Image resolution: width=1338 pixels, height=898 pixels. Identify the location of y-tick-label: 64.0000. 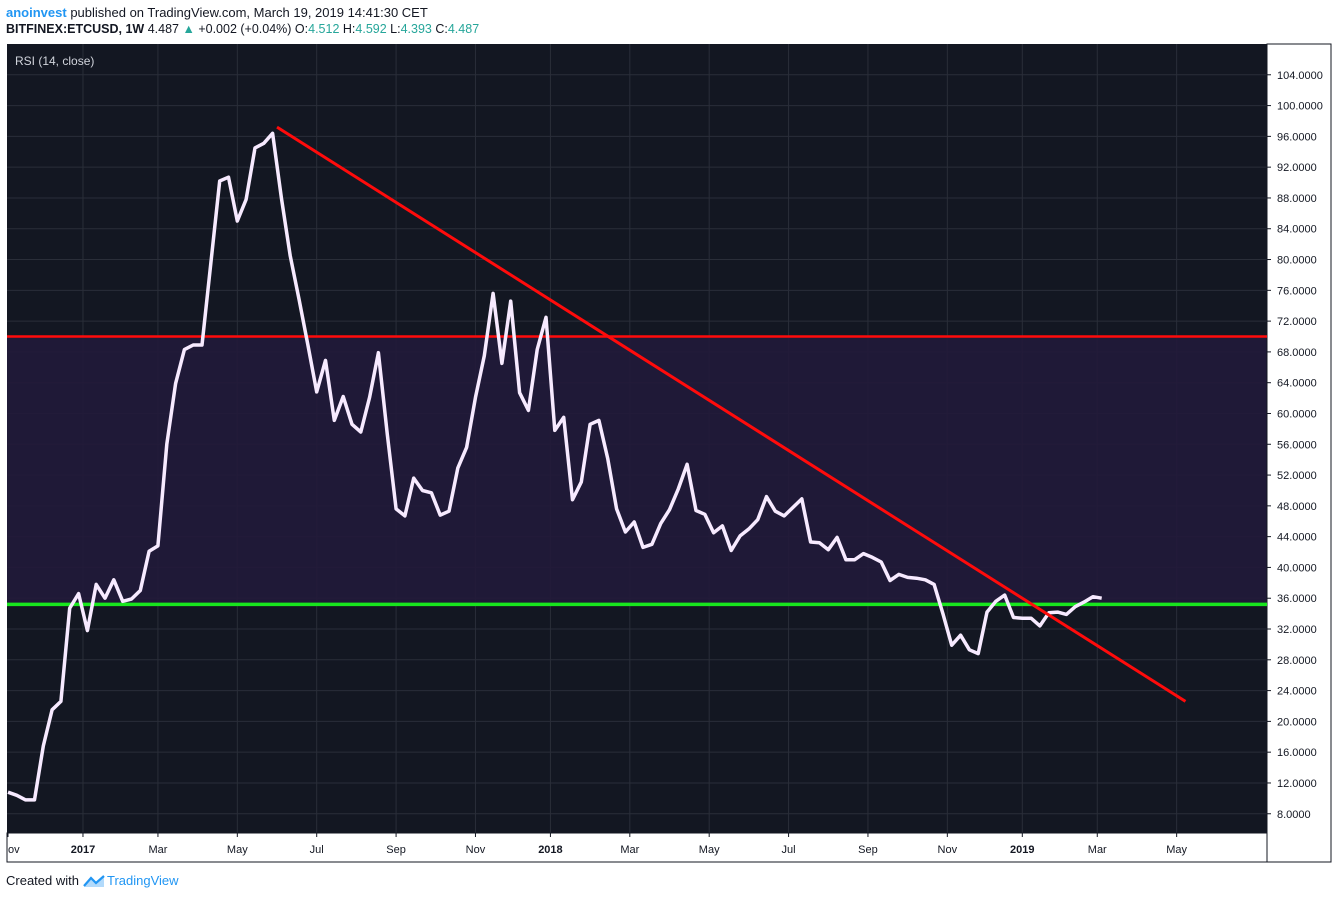
(1297, 384).